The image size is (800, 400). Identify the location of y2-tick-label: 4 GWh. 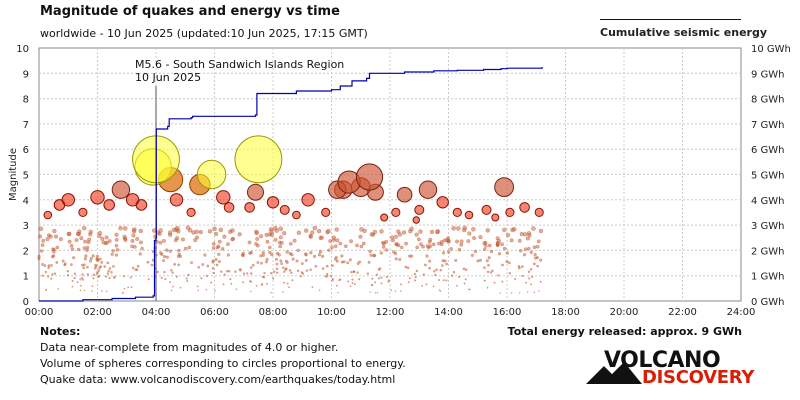
(768, 201).